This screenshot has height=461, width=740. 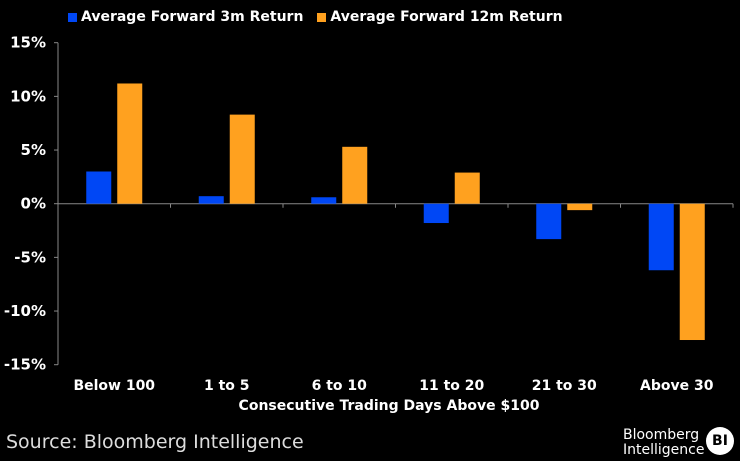 I want to click on y-tick-label: 15%, so click(x=28, y=43).